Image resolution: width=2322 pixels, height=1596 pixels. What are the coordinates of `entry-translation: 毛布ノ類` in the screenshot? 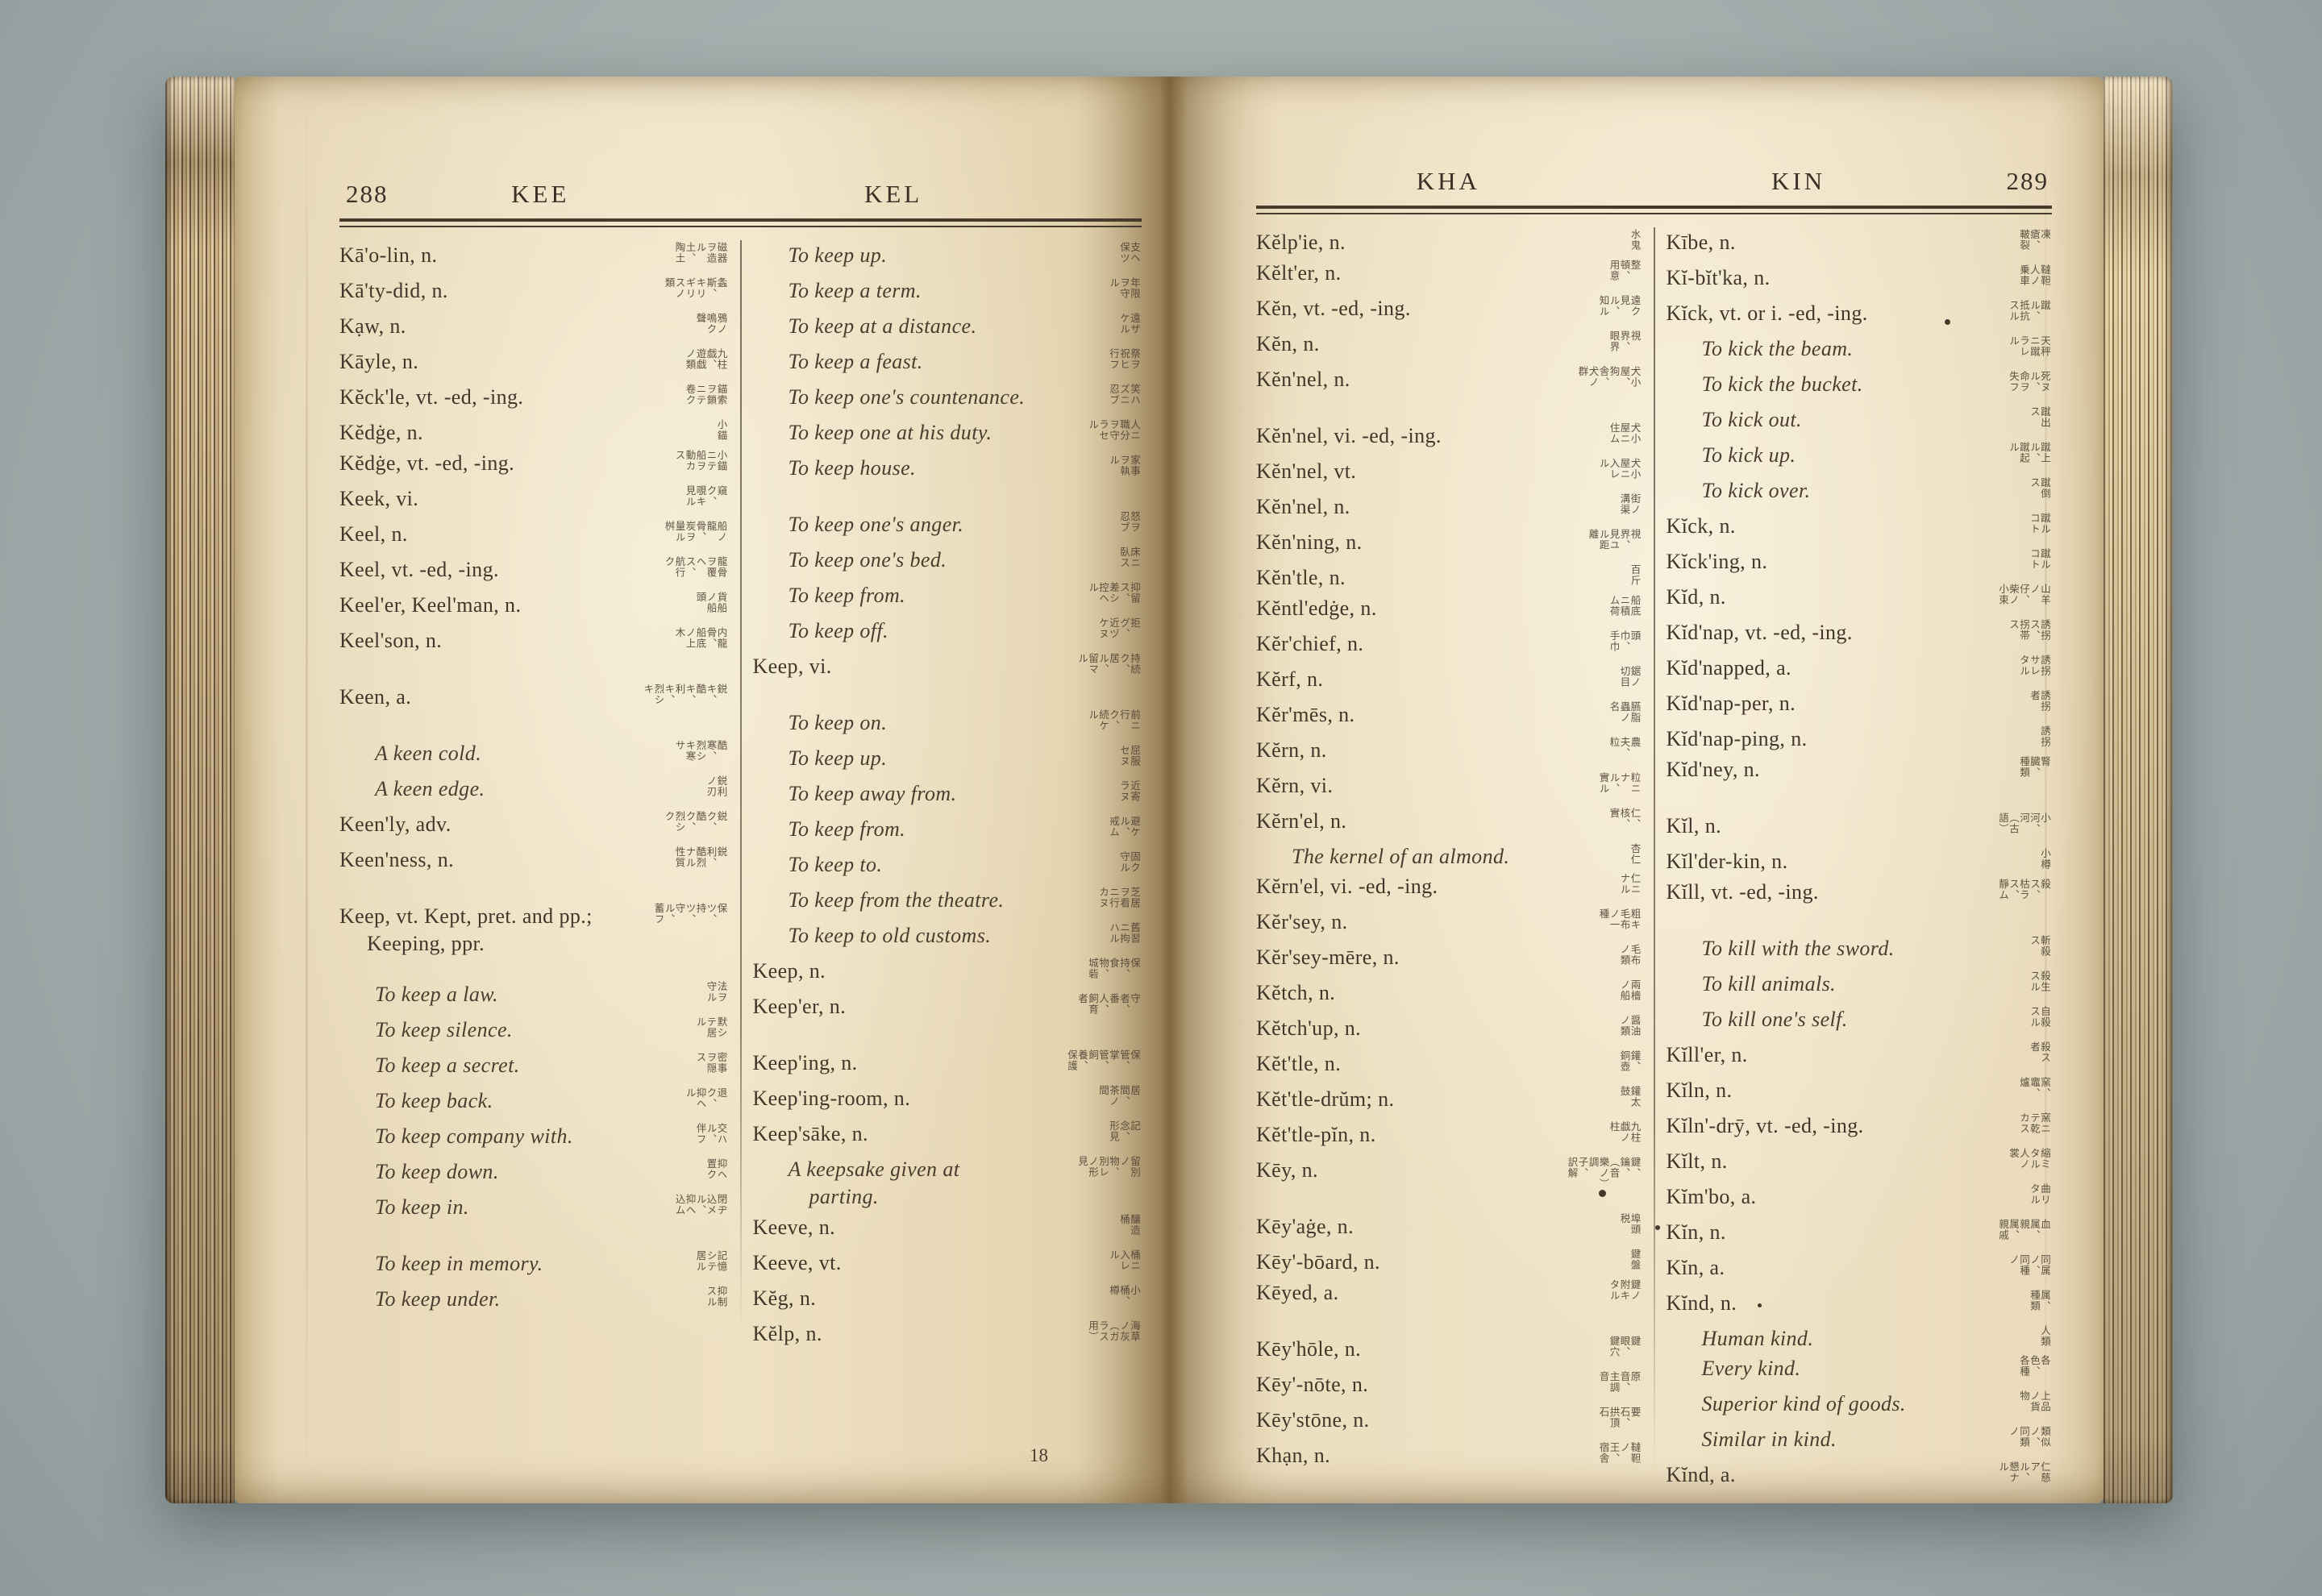 It's located at (1577, 960).